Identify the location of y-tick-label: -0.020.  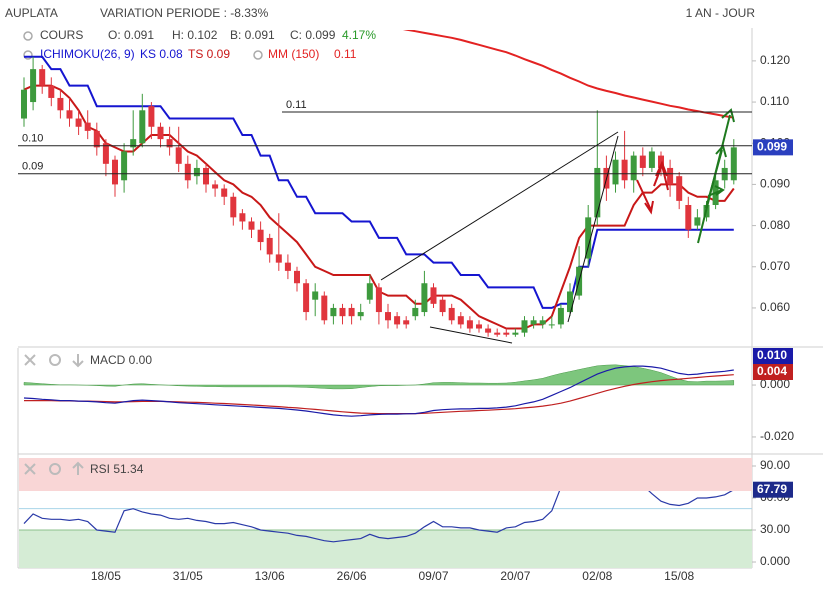
(777, 436).